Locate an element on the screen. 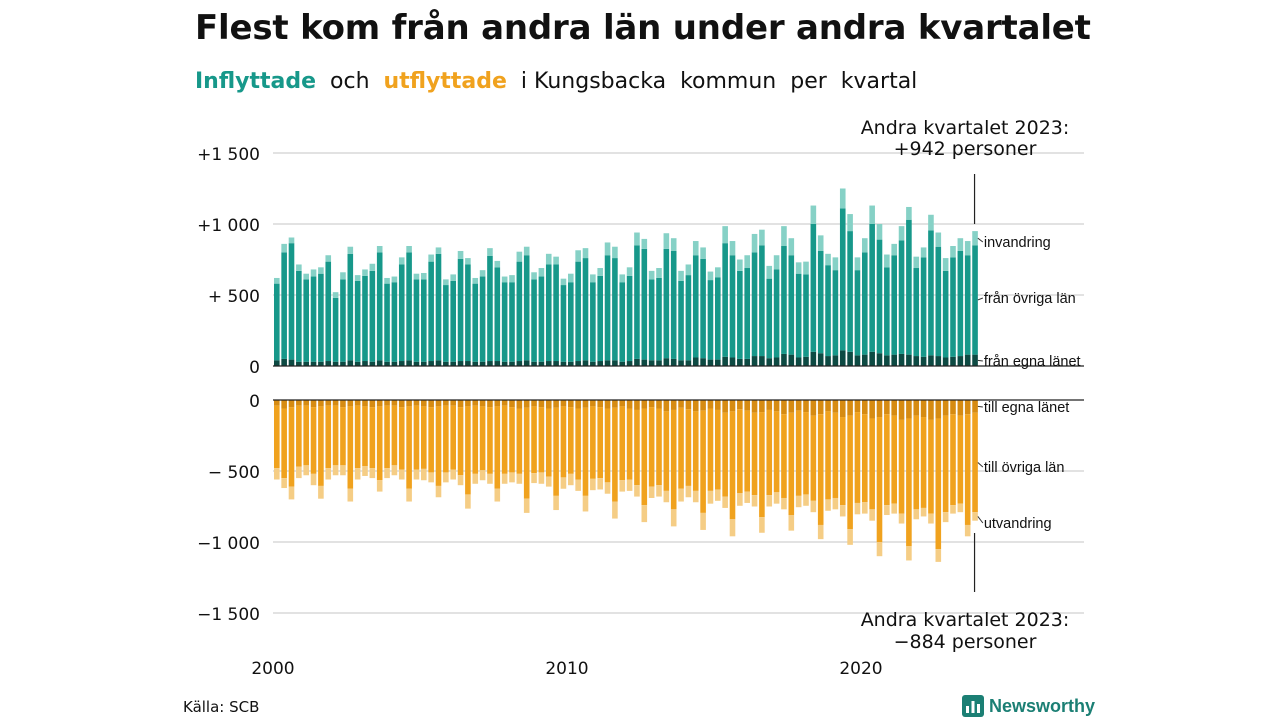 Image resolution: width=1280 pixels, height=720 pixels. y-tick-label: −1 500 is located at coordinates (228, 615).